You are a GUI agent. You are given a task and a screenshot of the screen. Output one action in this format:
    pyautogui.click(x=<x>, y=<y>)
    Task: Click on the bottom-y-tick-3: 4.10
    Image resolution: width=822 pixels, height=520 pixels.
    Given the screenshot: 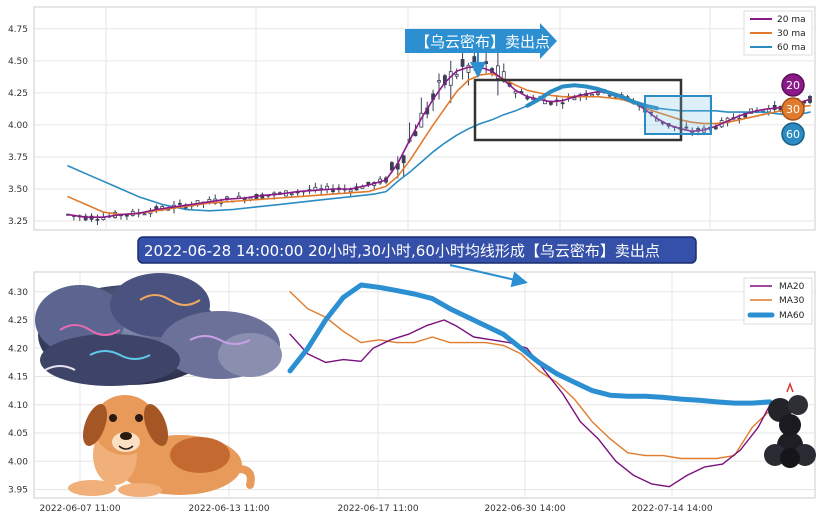 What is the action you would take?
    pyautogui.click(x=18, y=406)
    